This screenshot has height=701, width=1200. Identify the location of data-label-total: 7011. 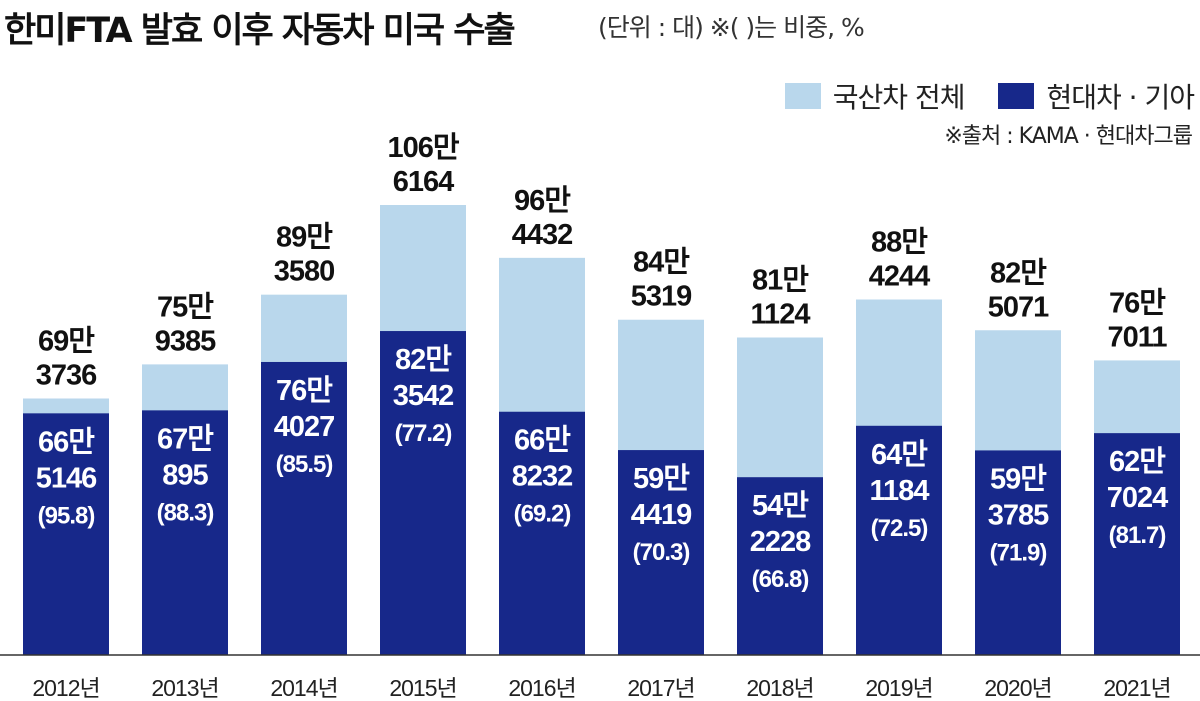
(1138, 337).